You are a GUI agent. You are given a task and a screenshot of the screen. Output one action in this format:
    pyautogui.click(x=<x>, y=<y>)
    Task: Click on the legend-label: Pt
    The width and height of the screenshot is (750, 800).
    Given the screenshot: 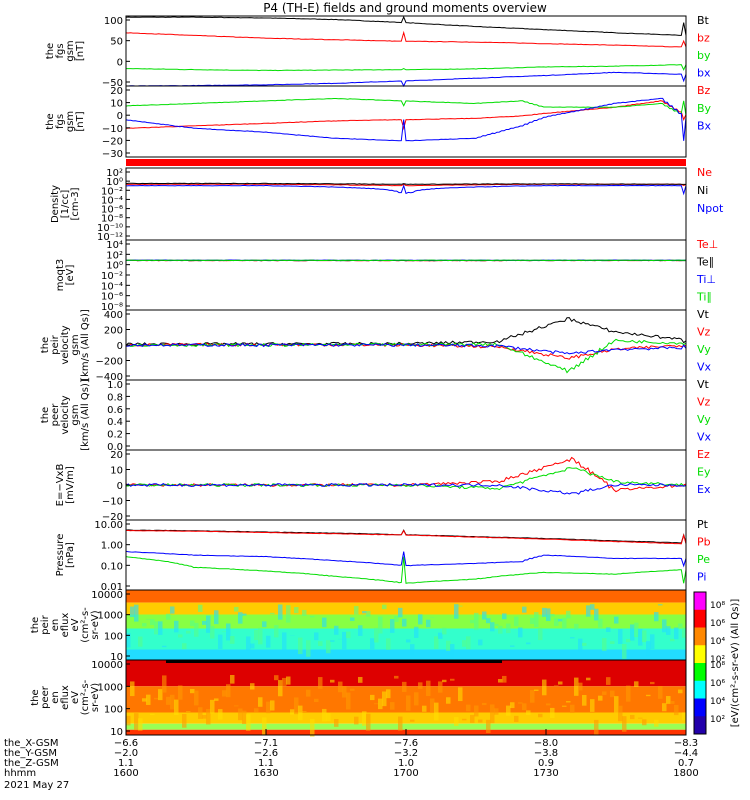 What is the action you would take?
    pyautogui.click(x=703, y=524)
    